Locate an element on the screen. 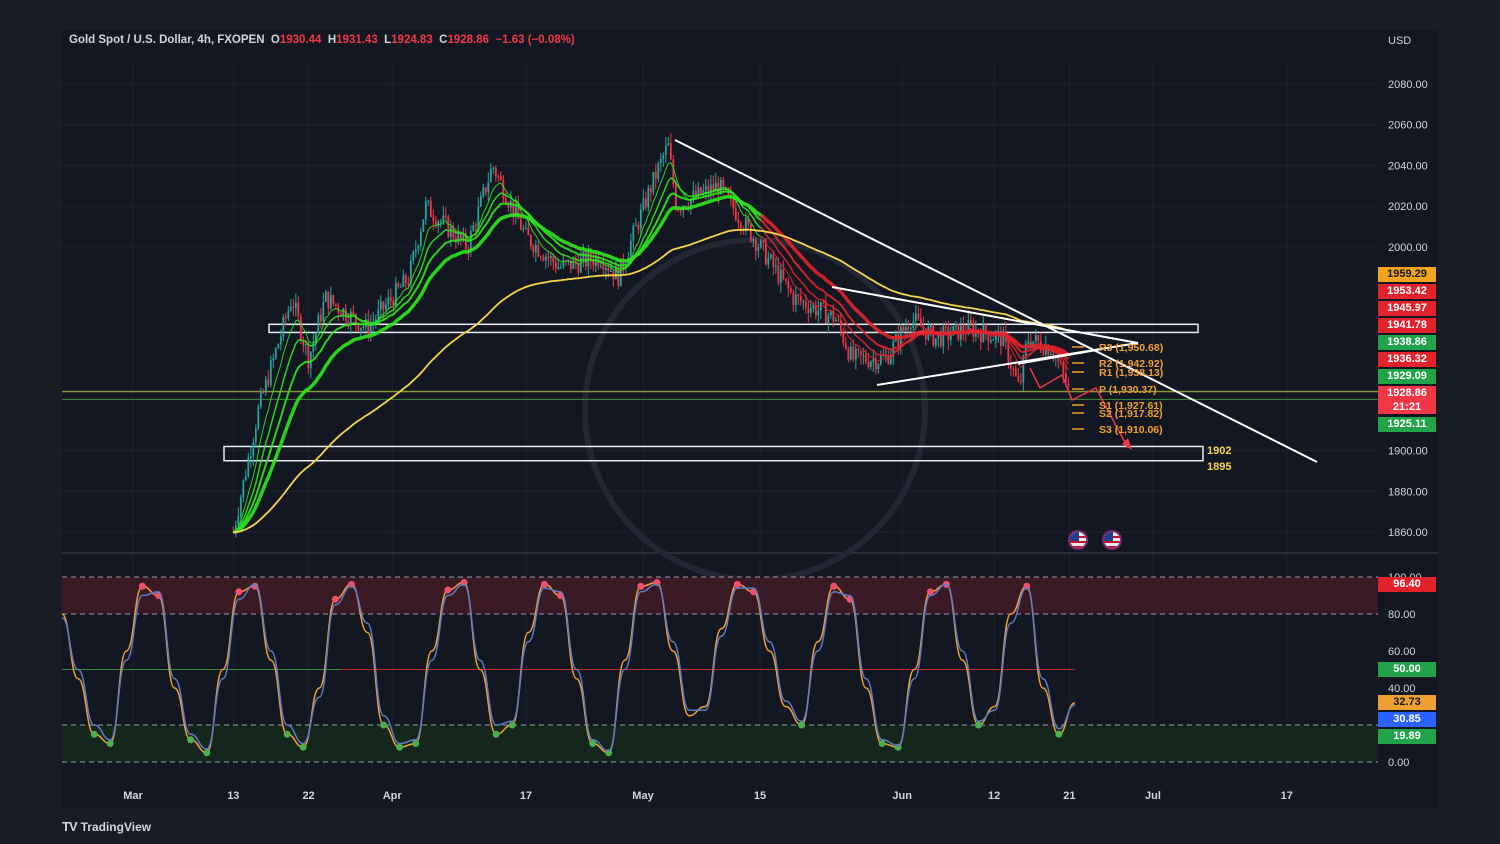 The width and height of the screenshot is (1500, 844). open-value: 1930.44 is located at coordinates (300, 40).